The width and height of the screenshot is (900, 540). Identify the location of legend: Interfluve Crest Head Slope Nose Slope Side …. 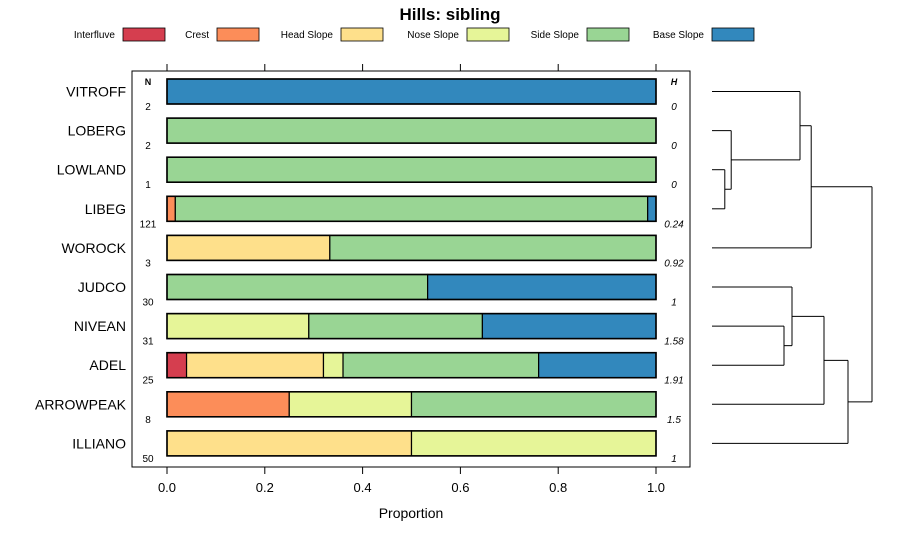
(414, 34).